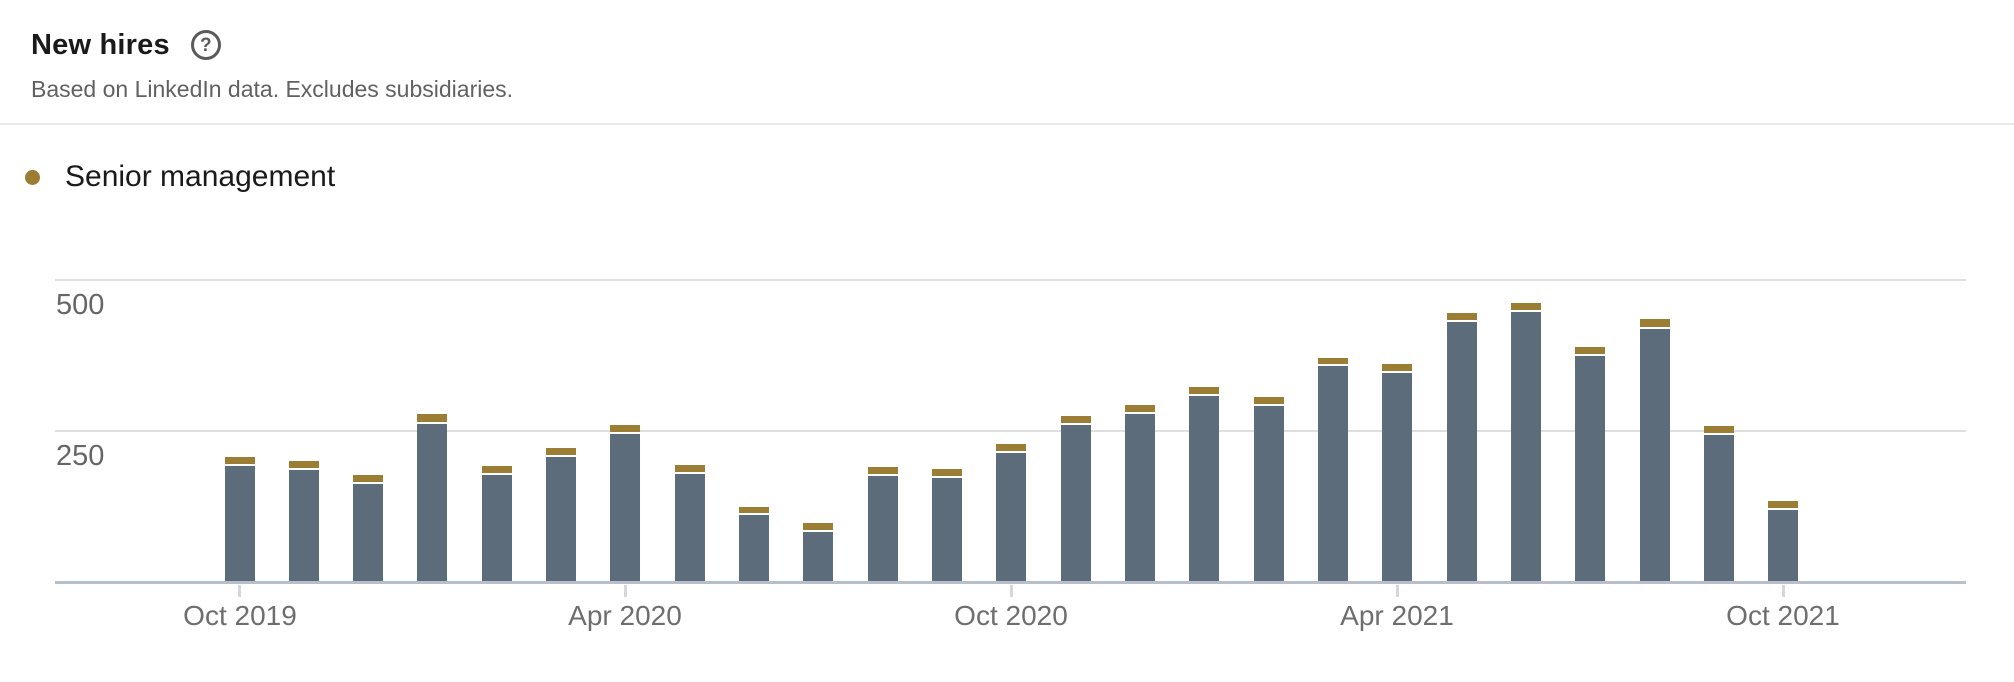 The height and width of the screenshot is (682, 2014). I want to click on bar-nov-2020, so click(1076, 498).